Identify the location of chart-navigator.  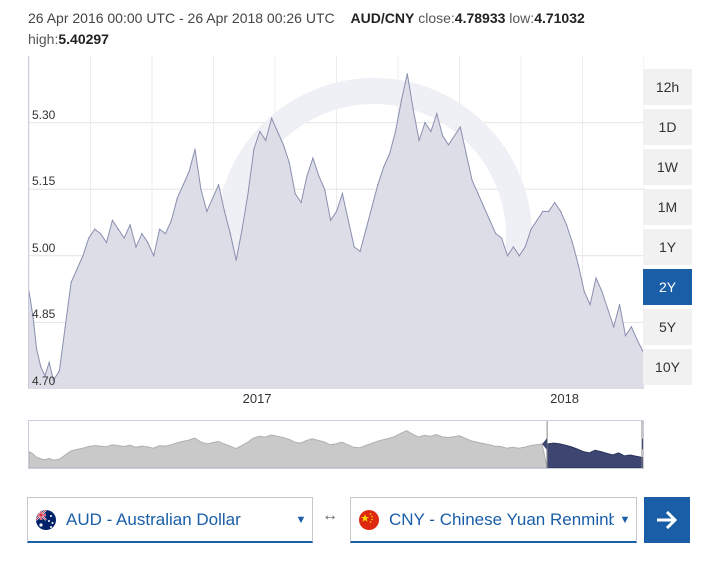
(337, 444).